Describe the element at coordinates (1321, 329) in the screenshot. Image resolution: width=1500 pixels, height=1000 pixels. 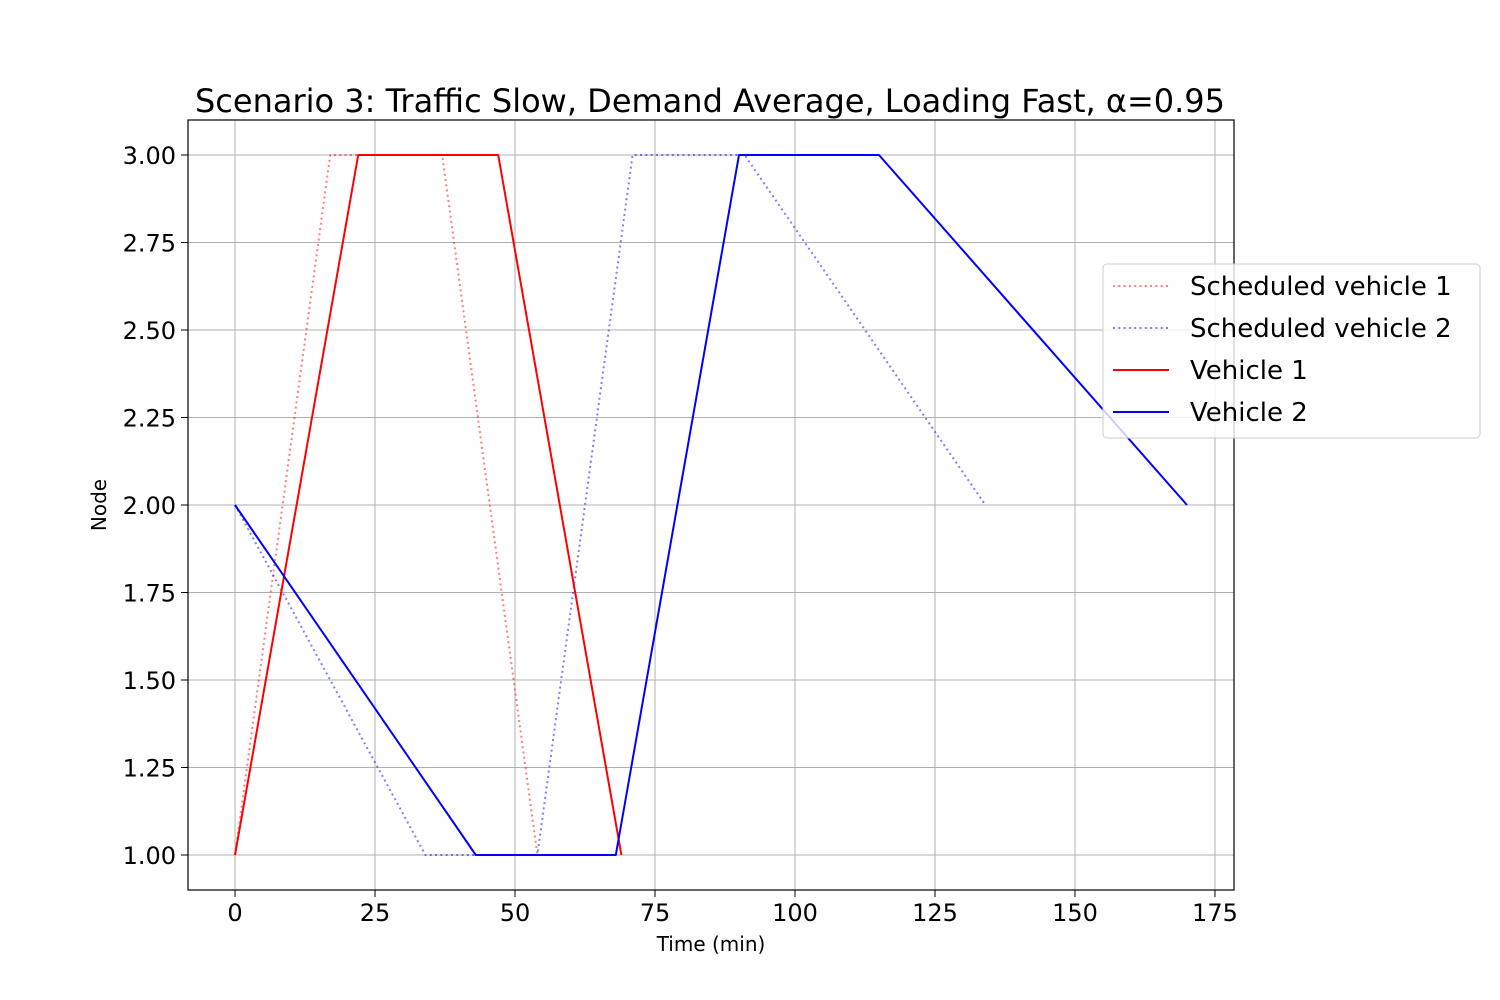
I see `legend-label: Scheduled vehicle 2` at that location.